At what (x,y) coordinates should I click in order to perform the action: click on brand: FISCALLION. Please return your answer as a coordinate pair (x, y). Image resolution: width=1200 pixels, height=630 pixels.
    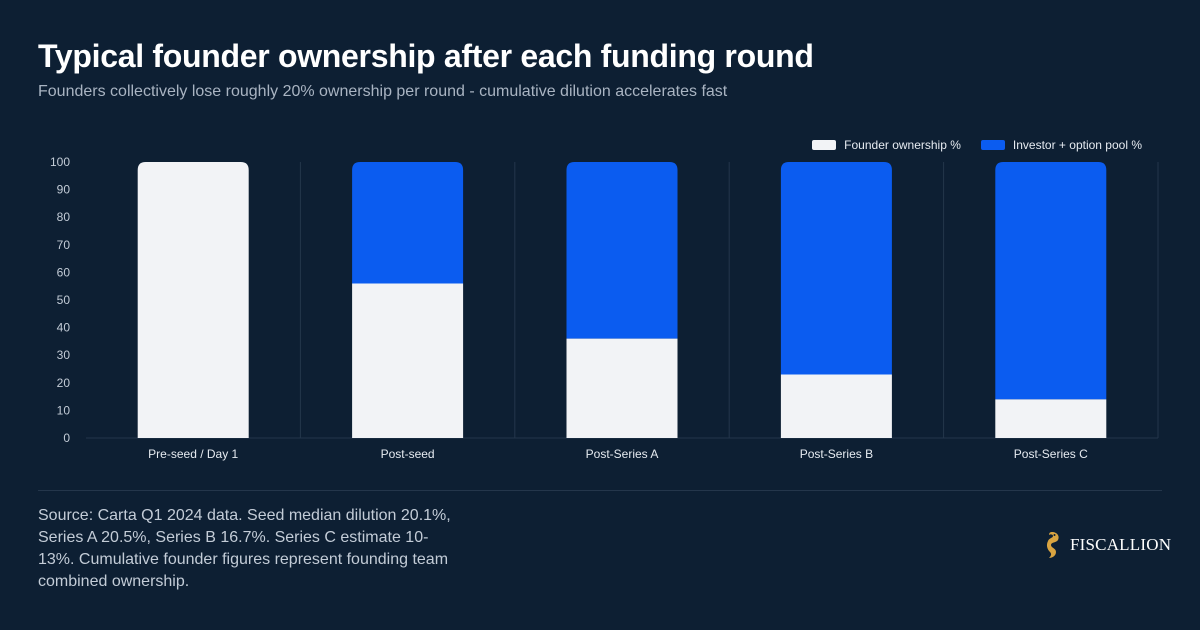
    Looking at the image, I should click on (1105, 545).